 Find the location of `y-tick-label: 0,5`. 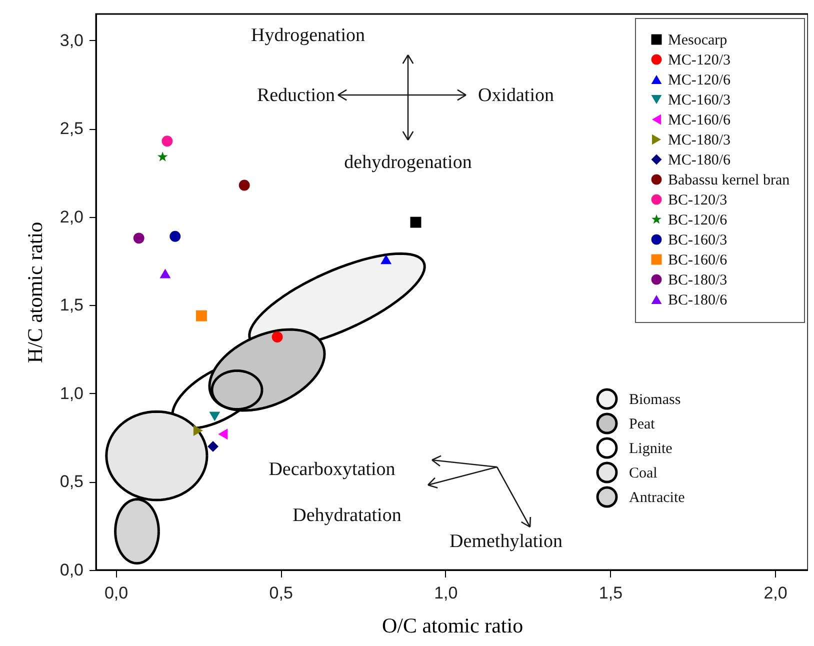

y-tick-label: 0,5 is located at coordinates (72, 482).